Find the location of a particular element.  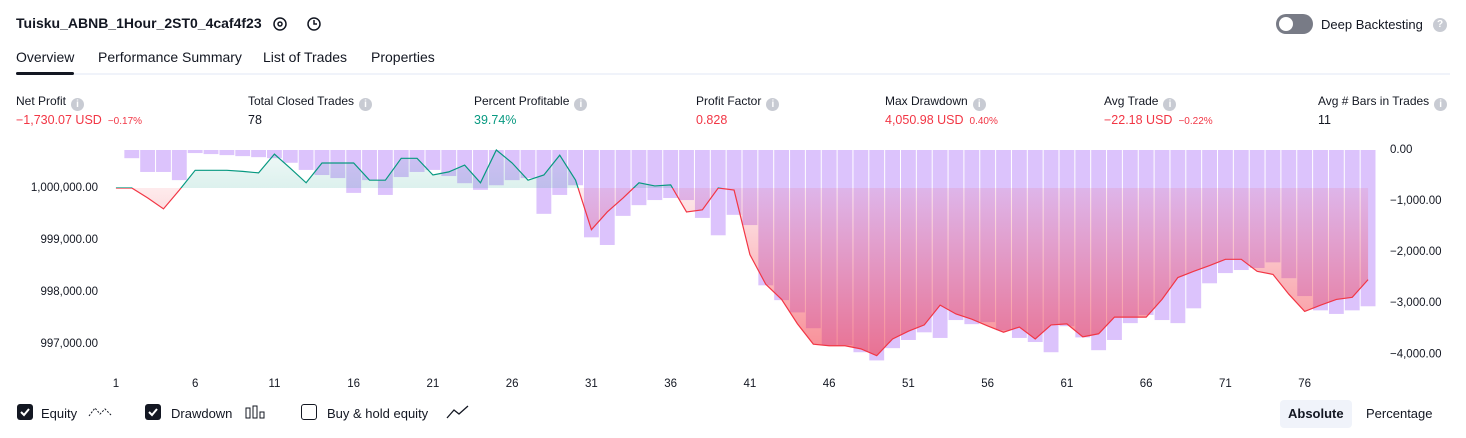

toggle-label: Deep Backtesting is located at coordinates (1372, 24).